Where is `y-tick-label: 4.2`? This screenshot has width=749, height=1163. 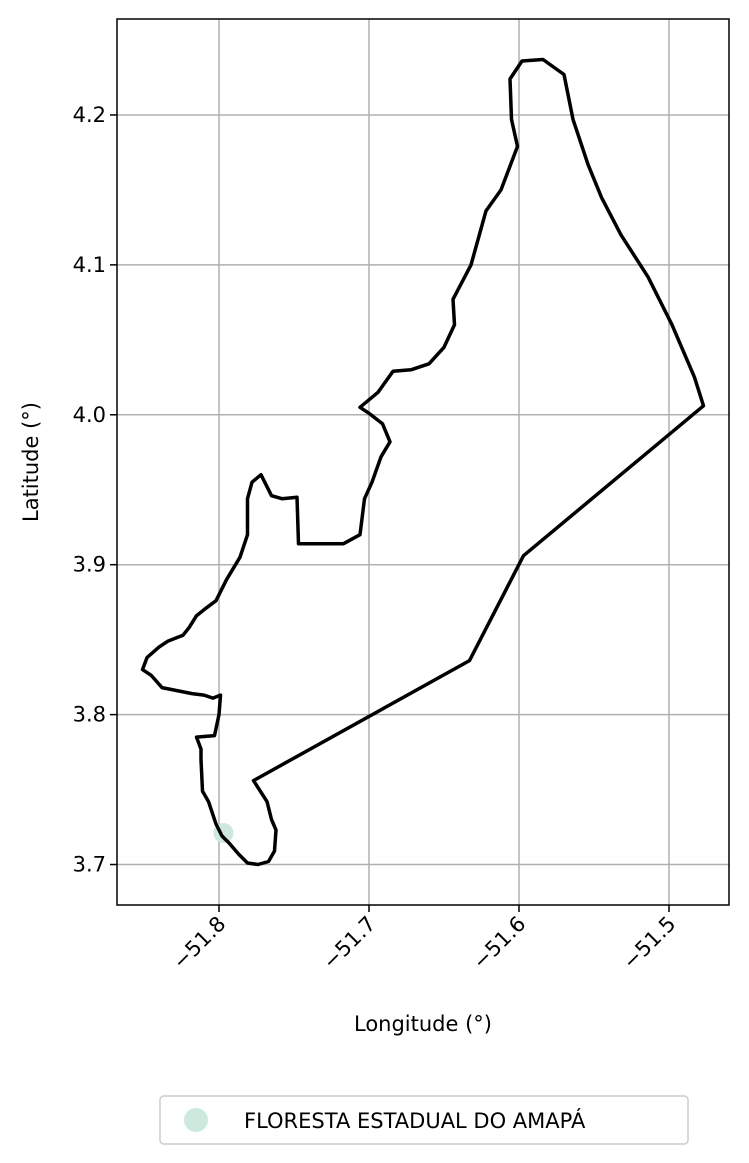 y-tick-label: 4.2 is located at coordinates (89, 115).